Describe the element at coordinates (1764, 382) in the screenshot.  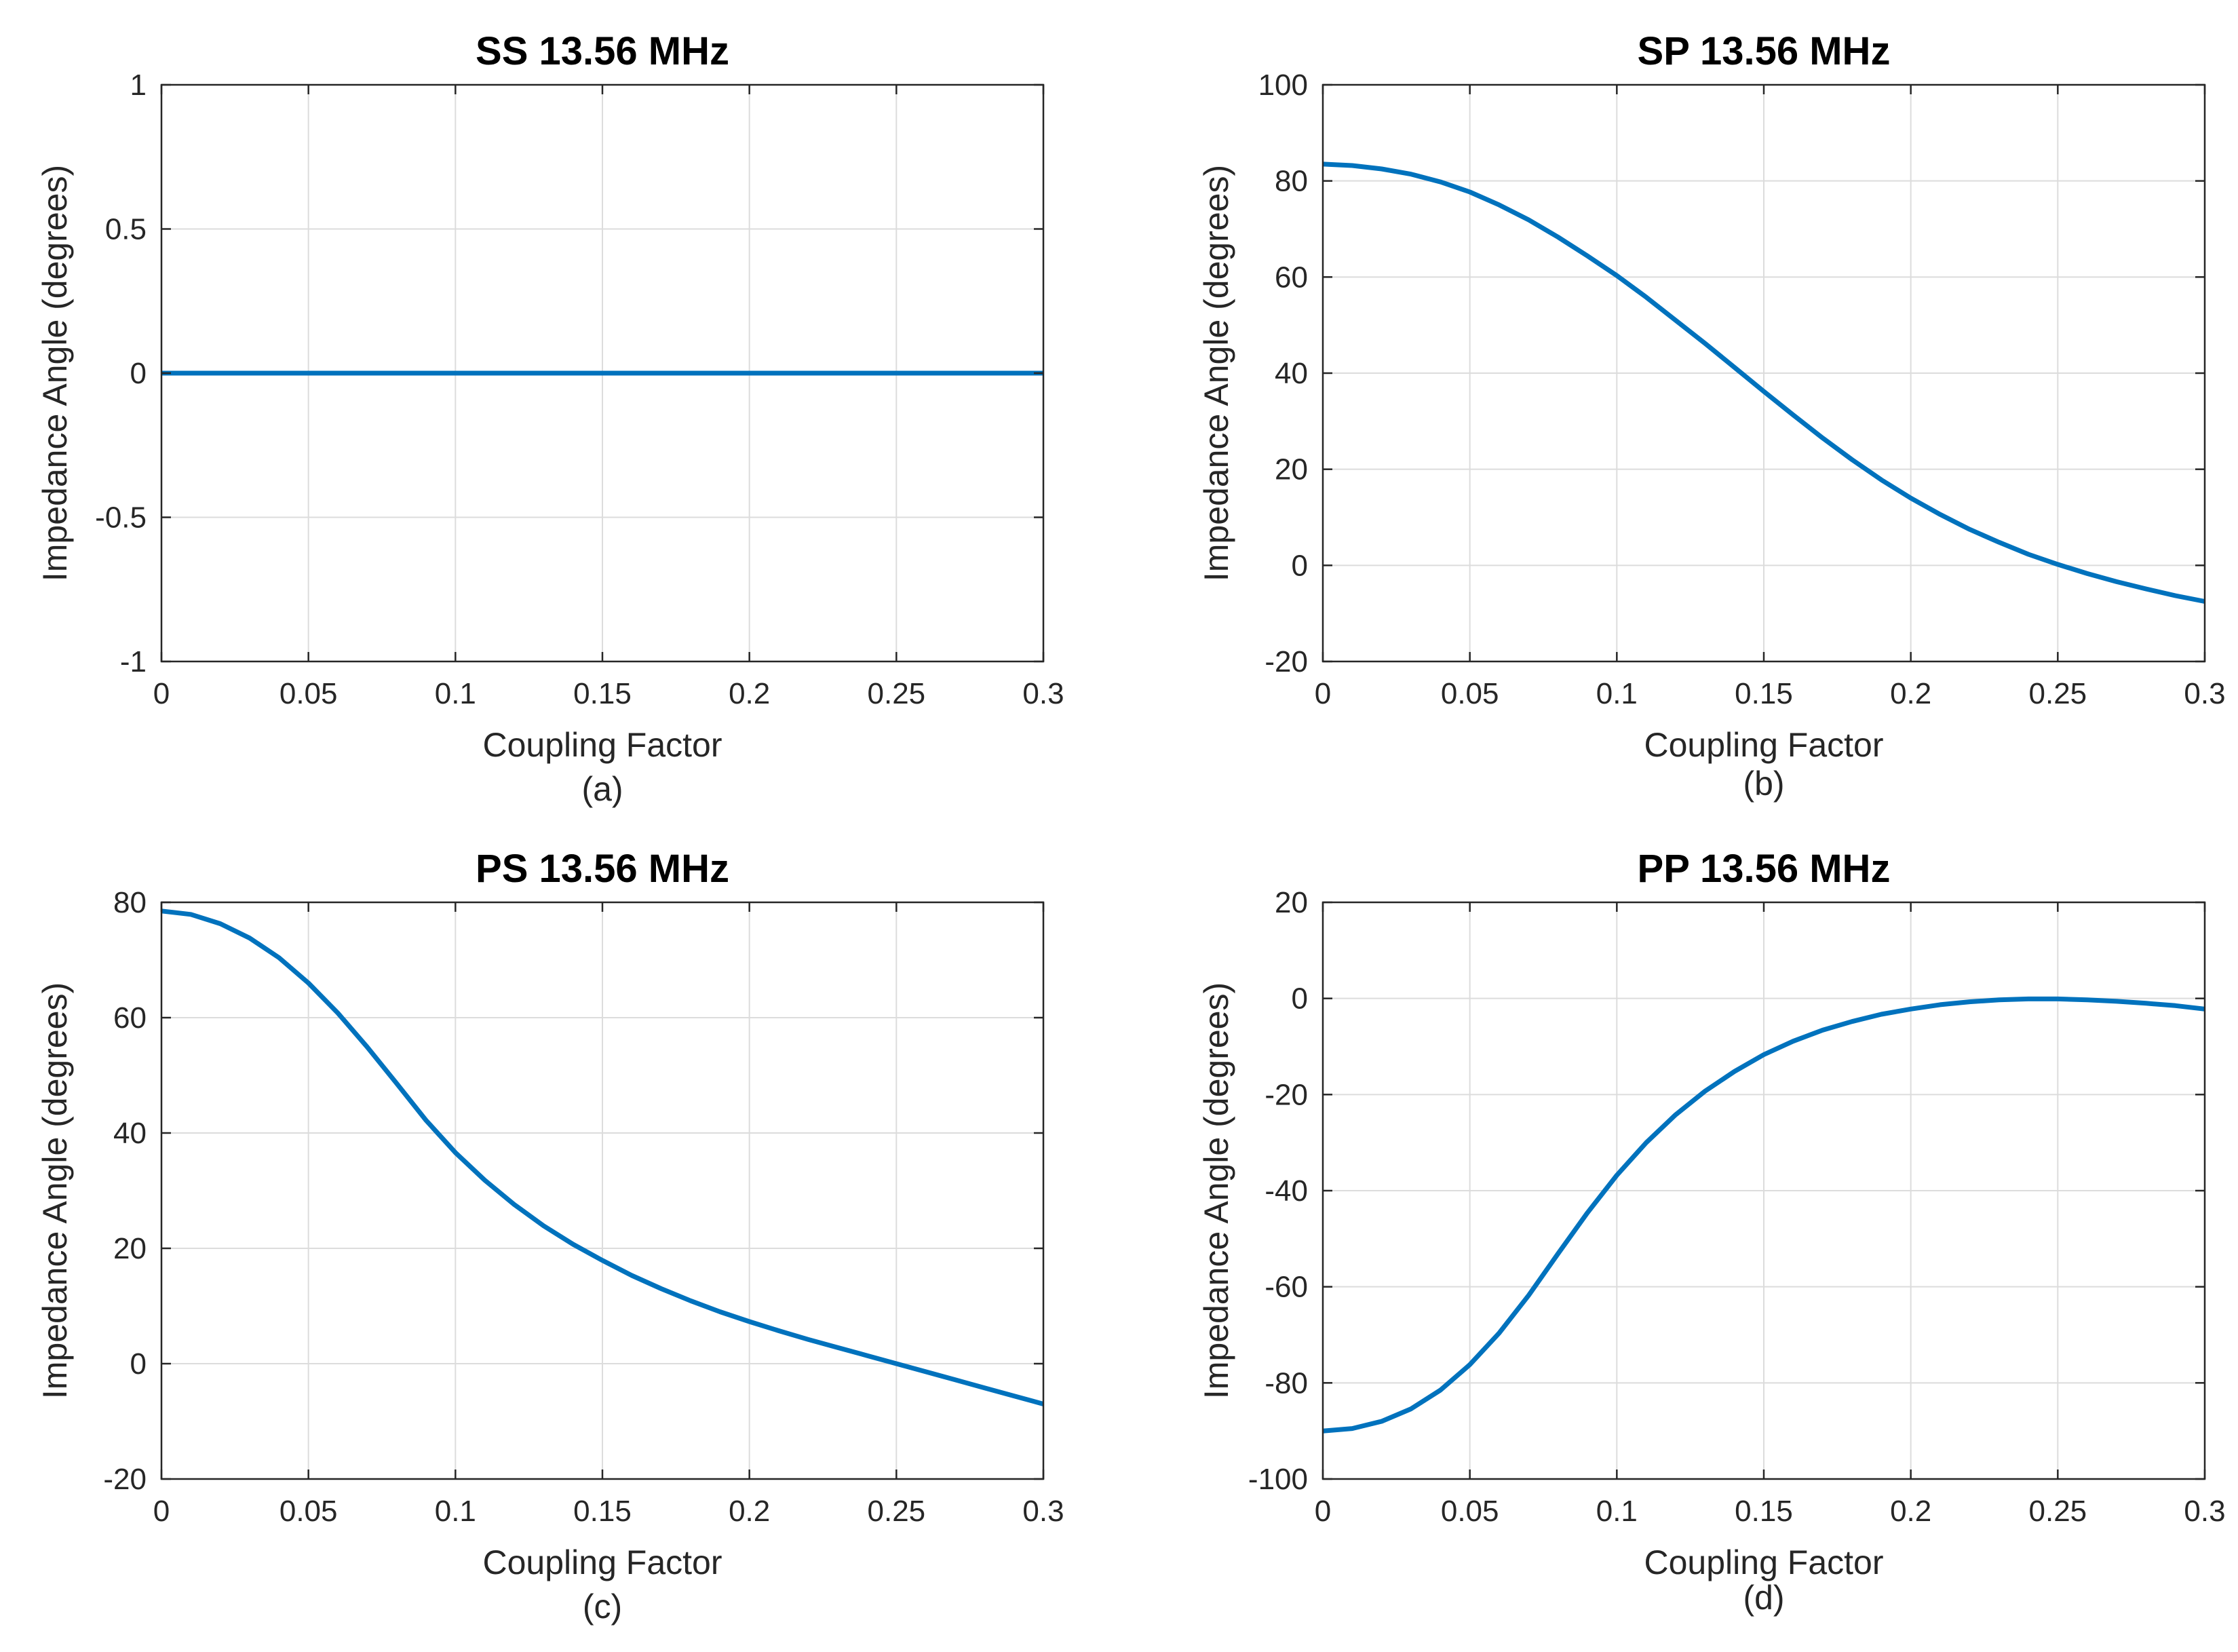
I see `series-line-sp` at that location.